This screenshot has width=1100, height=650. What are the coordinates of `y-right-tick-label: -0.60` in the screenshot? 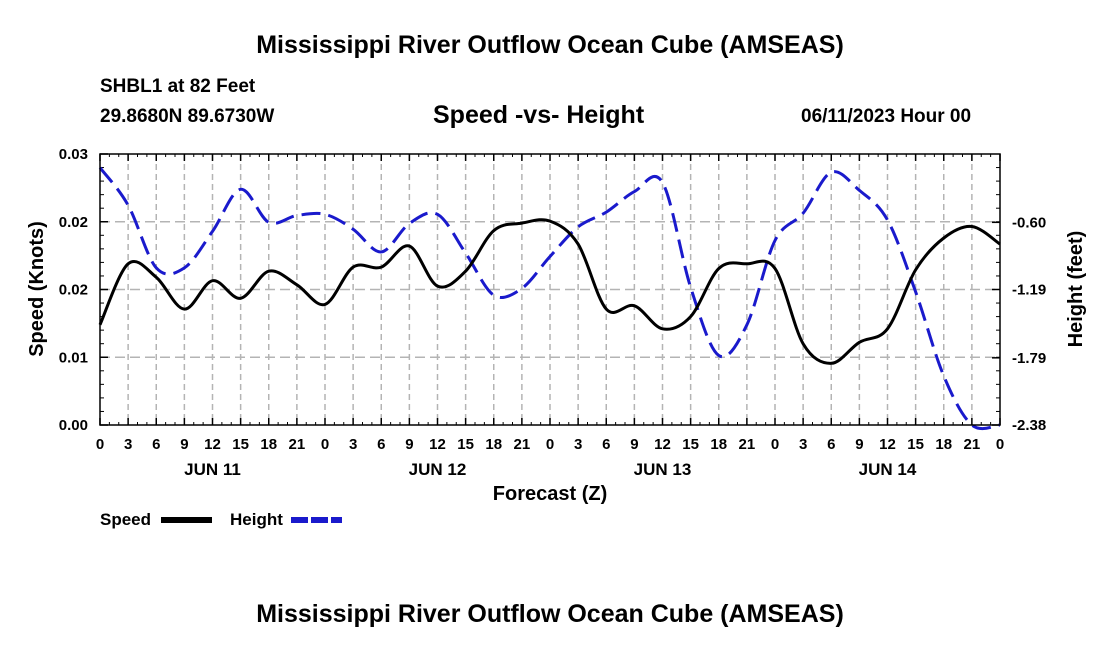 It's located at (1029, 222).